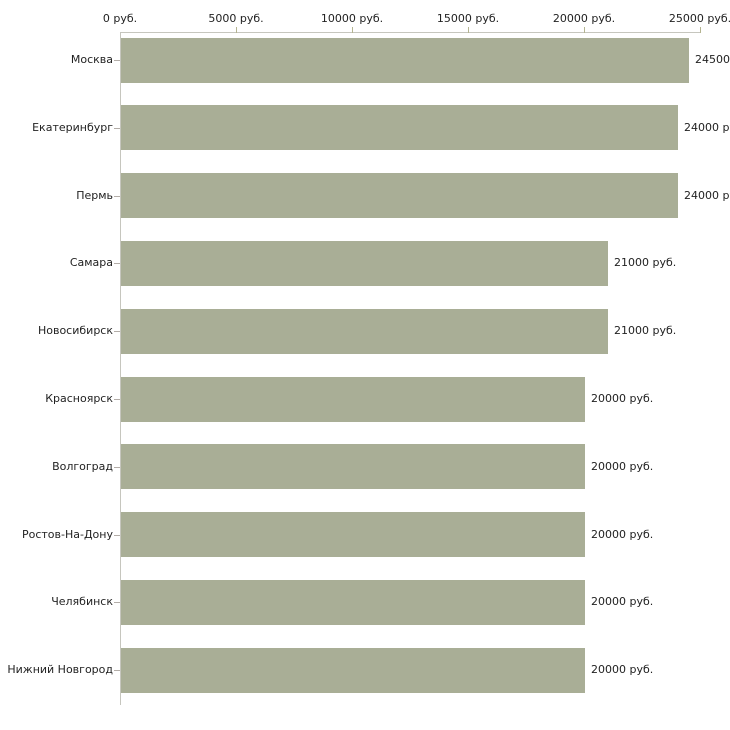  What do you see at coordinates (82, 466) in the screenshot?
I see `category-label: Волгоград` at bounding box center [82, 466].